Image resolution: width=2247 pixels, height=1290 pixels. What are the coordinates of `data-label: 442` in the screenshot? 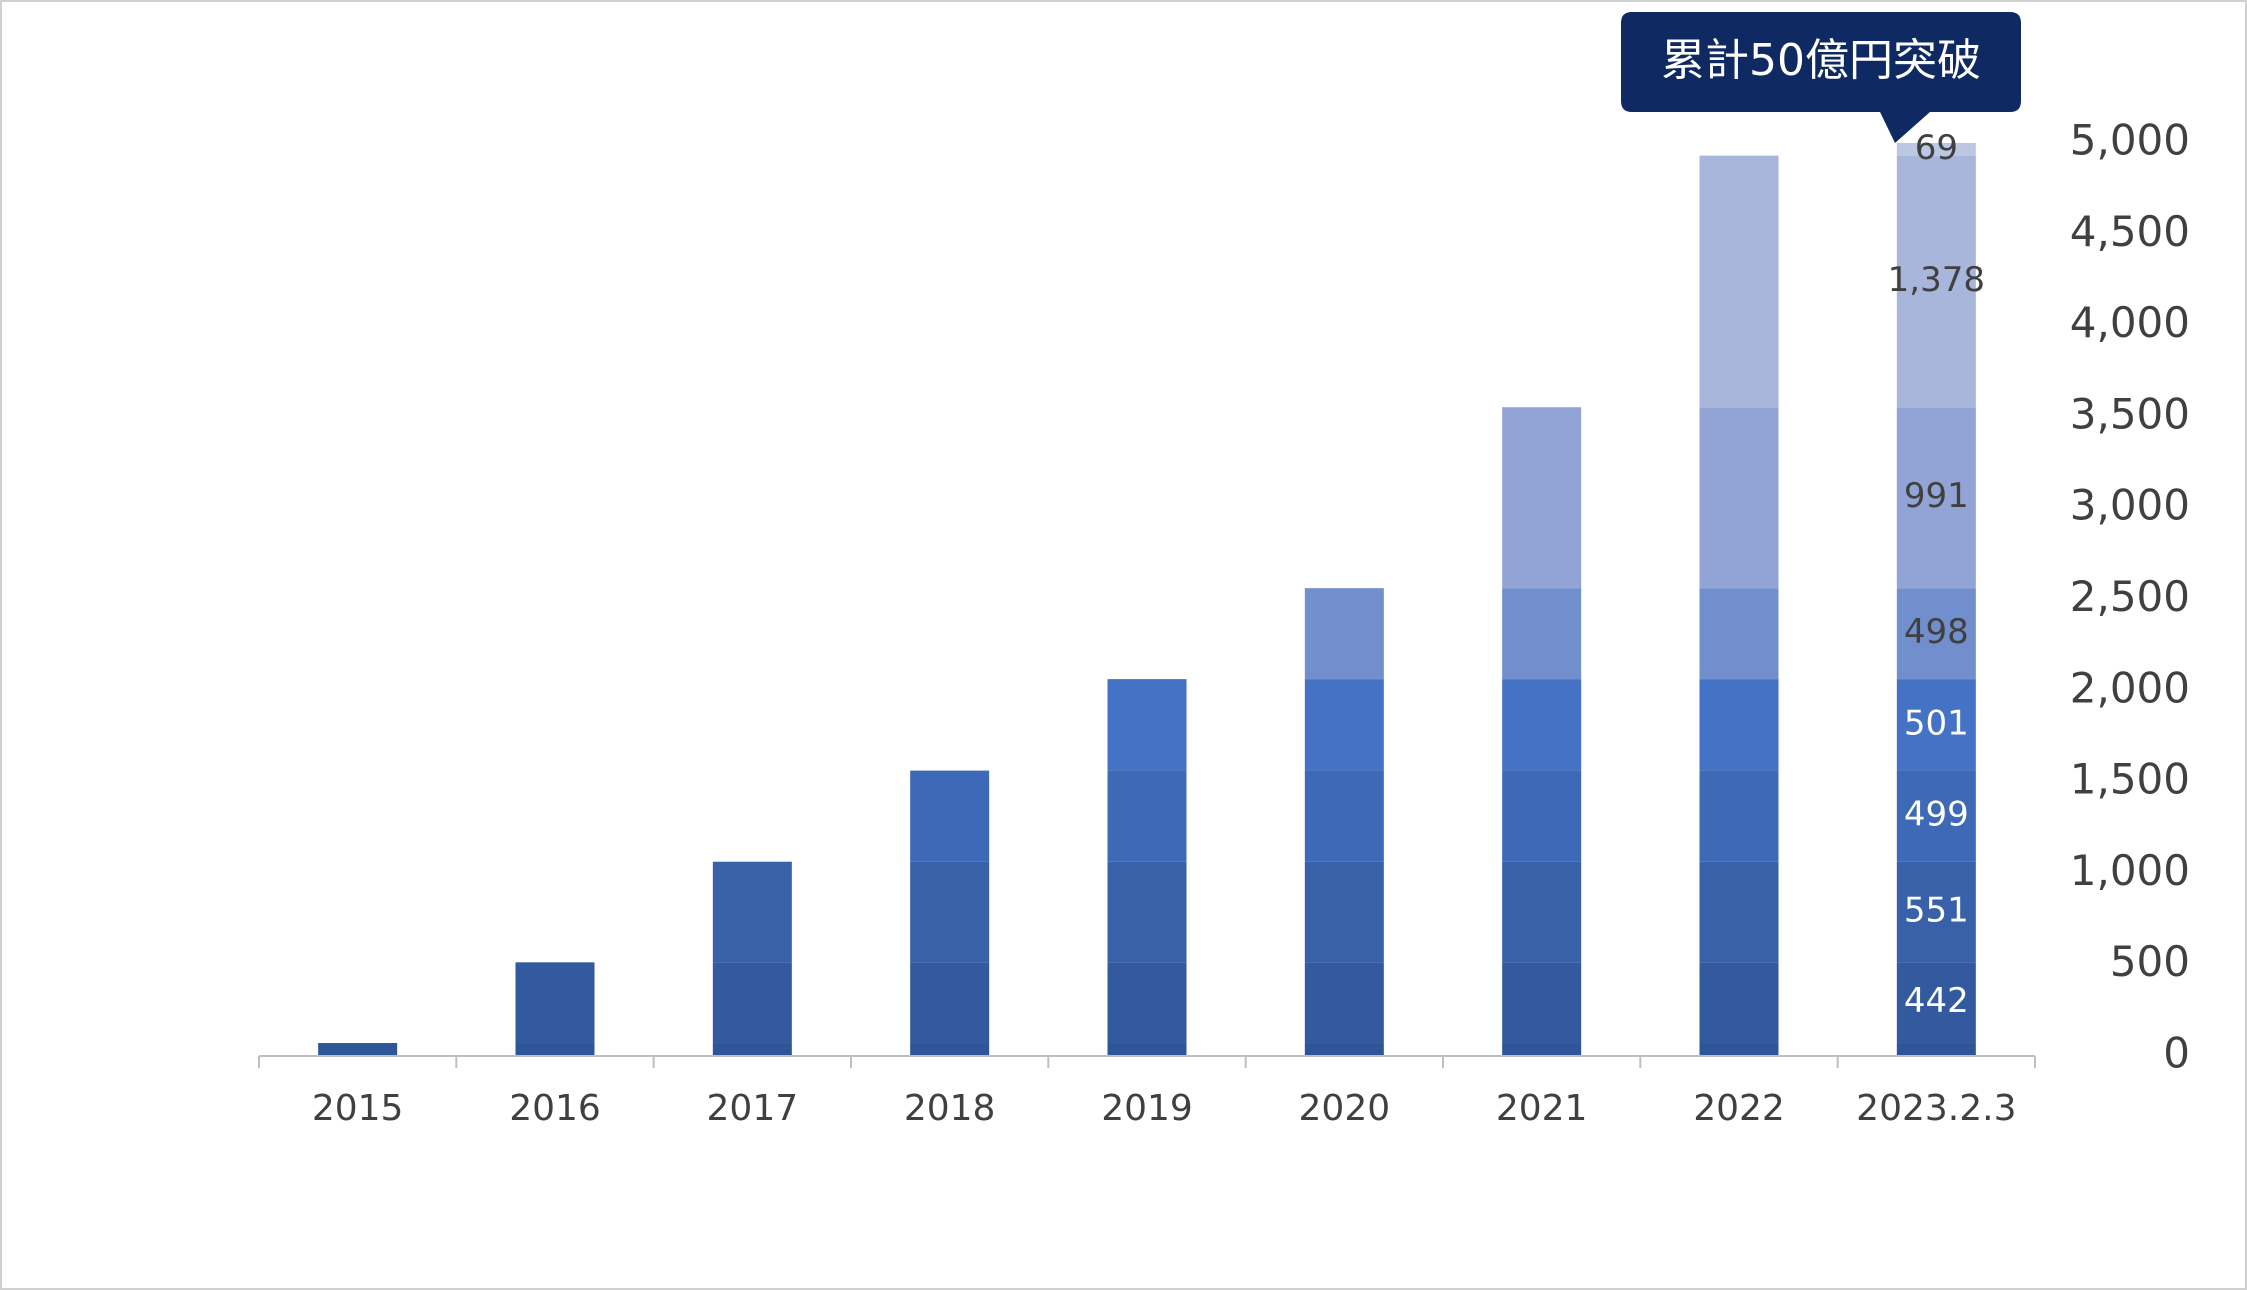 It's located at (1936, 1001).